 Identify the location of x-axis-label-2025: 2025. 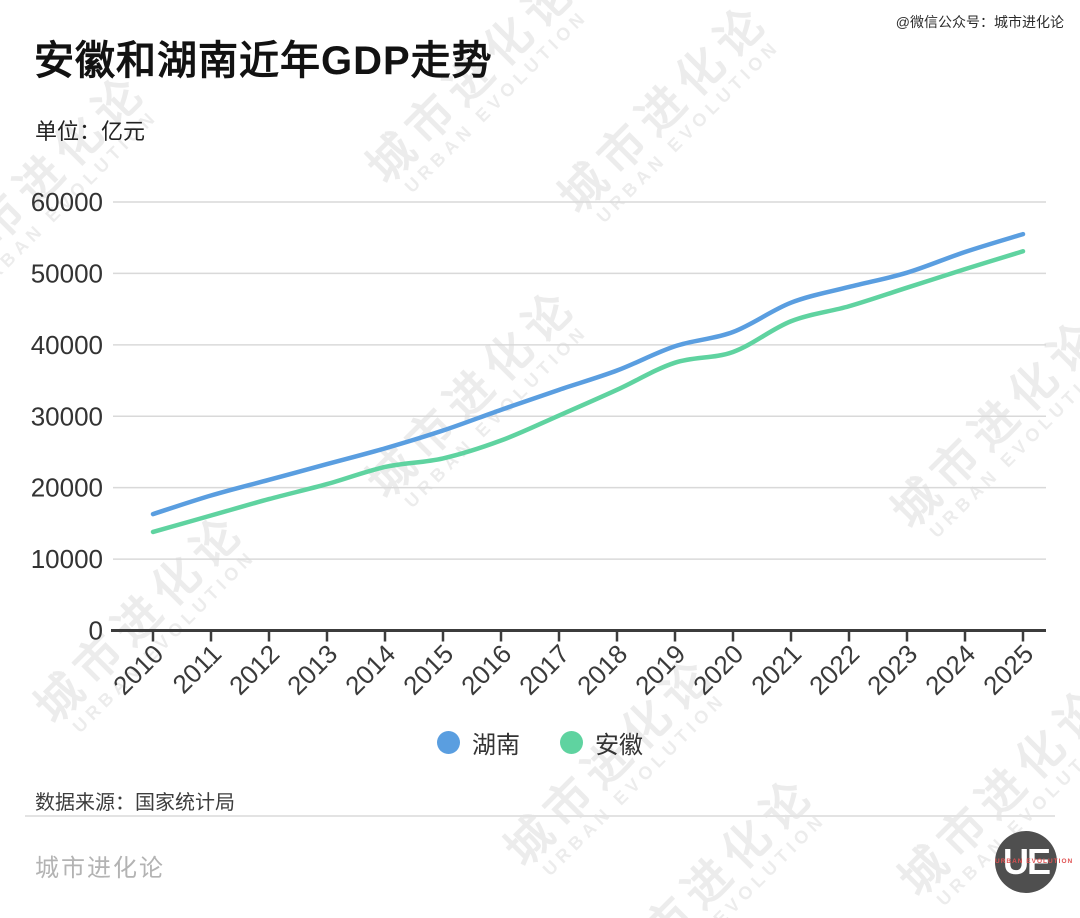
(1008, 670).